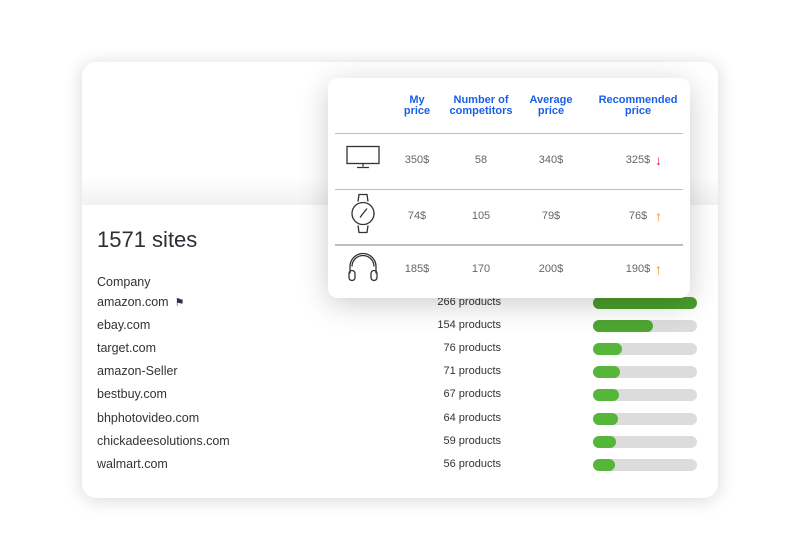 This screenshot has width=800, height=560. What do you see at coordinates (551, 216) in the screenshot?
I see `average-price: 79$` at bounding box center [551, 216].